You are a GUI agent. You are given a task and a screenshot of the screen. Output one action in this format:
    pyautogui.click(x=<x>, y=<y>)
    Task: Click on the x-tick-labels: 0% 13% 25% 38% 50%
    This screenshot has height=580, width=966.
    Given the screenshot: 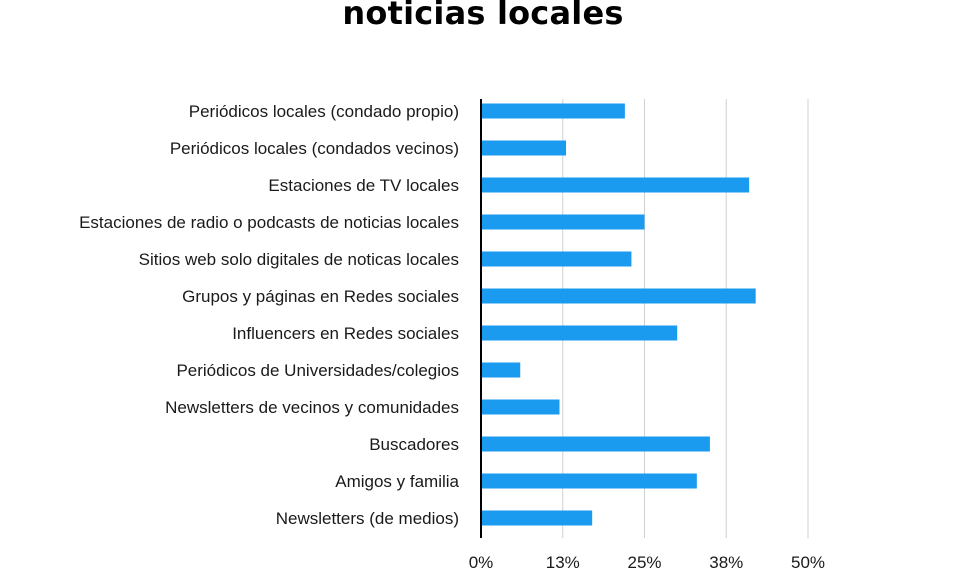 What is the action you would take?
    pyautogui.click(x=647, y=562)
    